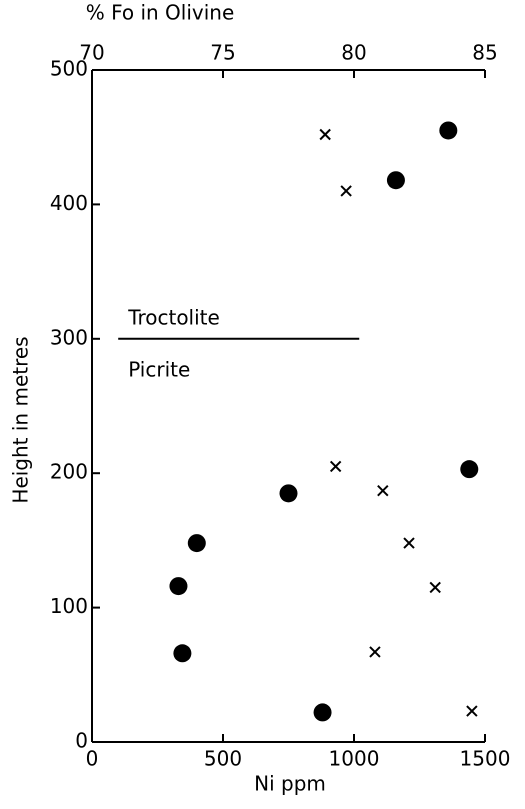 The image size is (525, 809). Describe the element at coordinates (92, 759) in the screenshot. I see `x-tick-label: 0` at that location.